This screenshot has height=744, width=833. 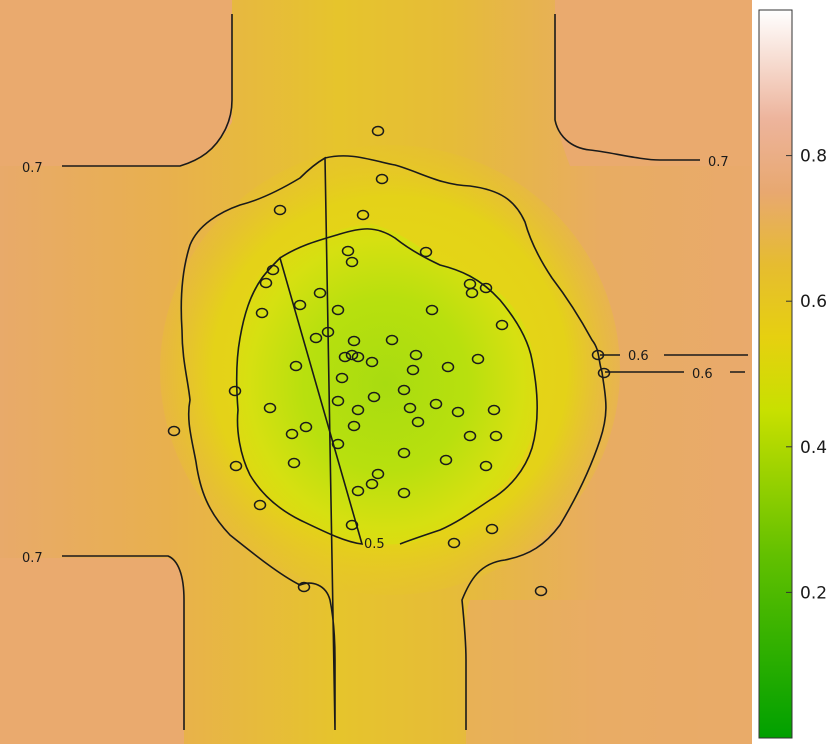 What do you see at coordinates (147, 90) in the screenshot?
I see `contour-0.7-top-left` at bounding box center [147, 90].